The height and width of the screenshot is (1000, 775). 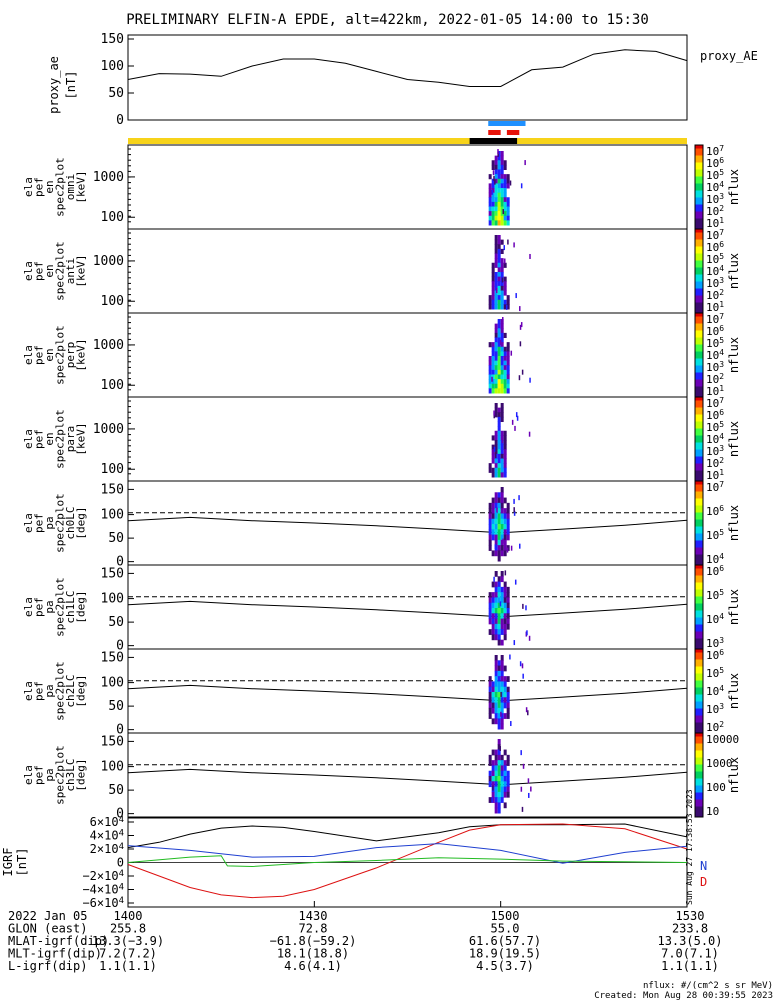 What do you see at coordinates (715, 709) in the screenshot?
I see `colorbar-tick-label: 10³` at bounding box center [715, 709].